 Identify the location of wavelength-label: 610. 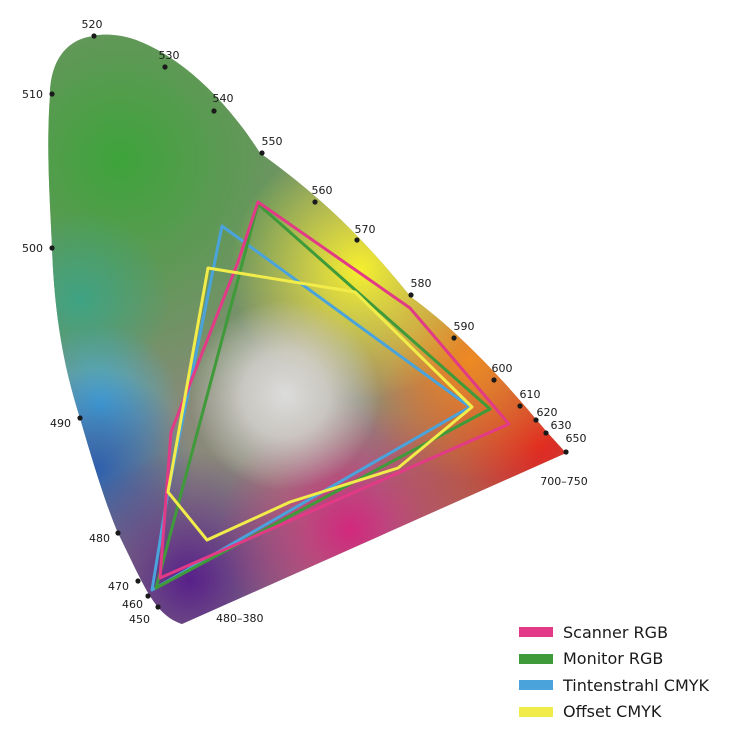
(530, 394).